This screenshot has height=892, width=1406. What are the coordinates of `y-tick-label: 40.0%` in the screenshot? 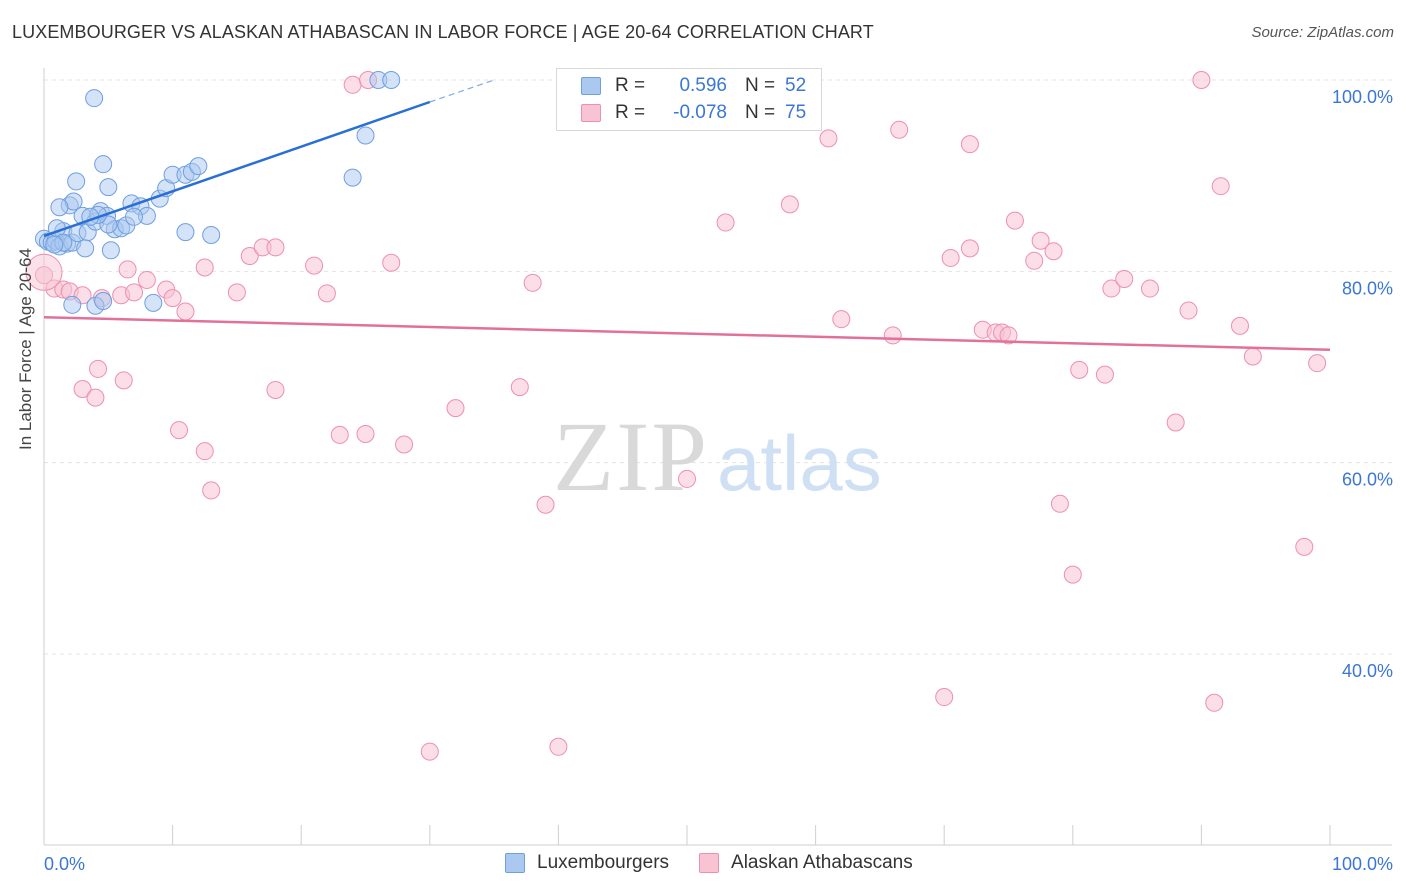 It's located at (1367, 671).